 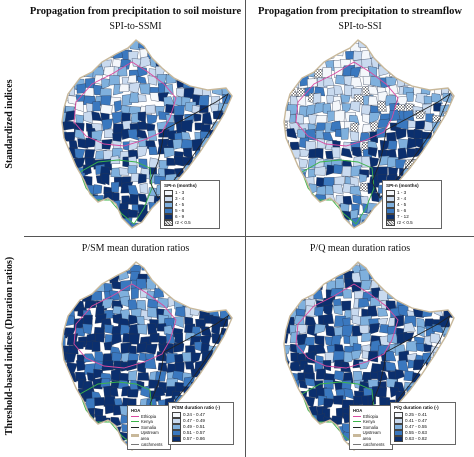 What do you see at coordinates (125, 104) in the screenshot?
I see `ethiopia-border` at bounding box center [125, 104].